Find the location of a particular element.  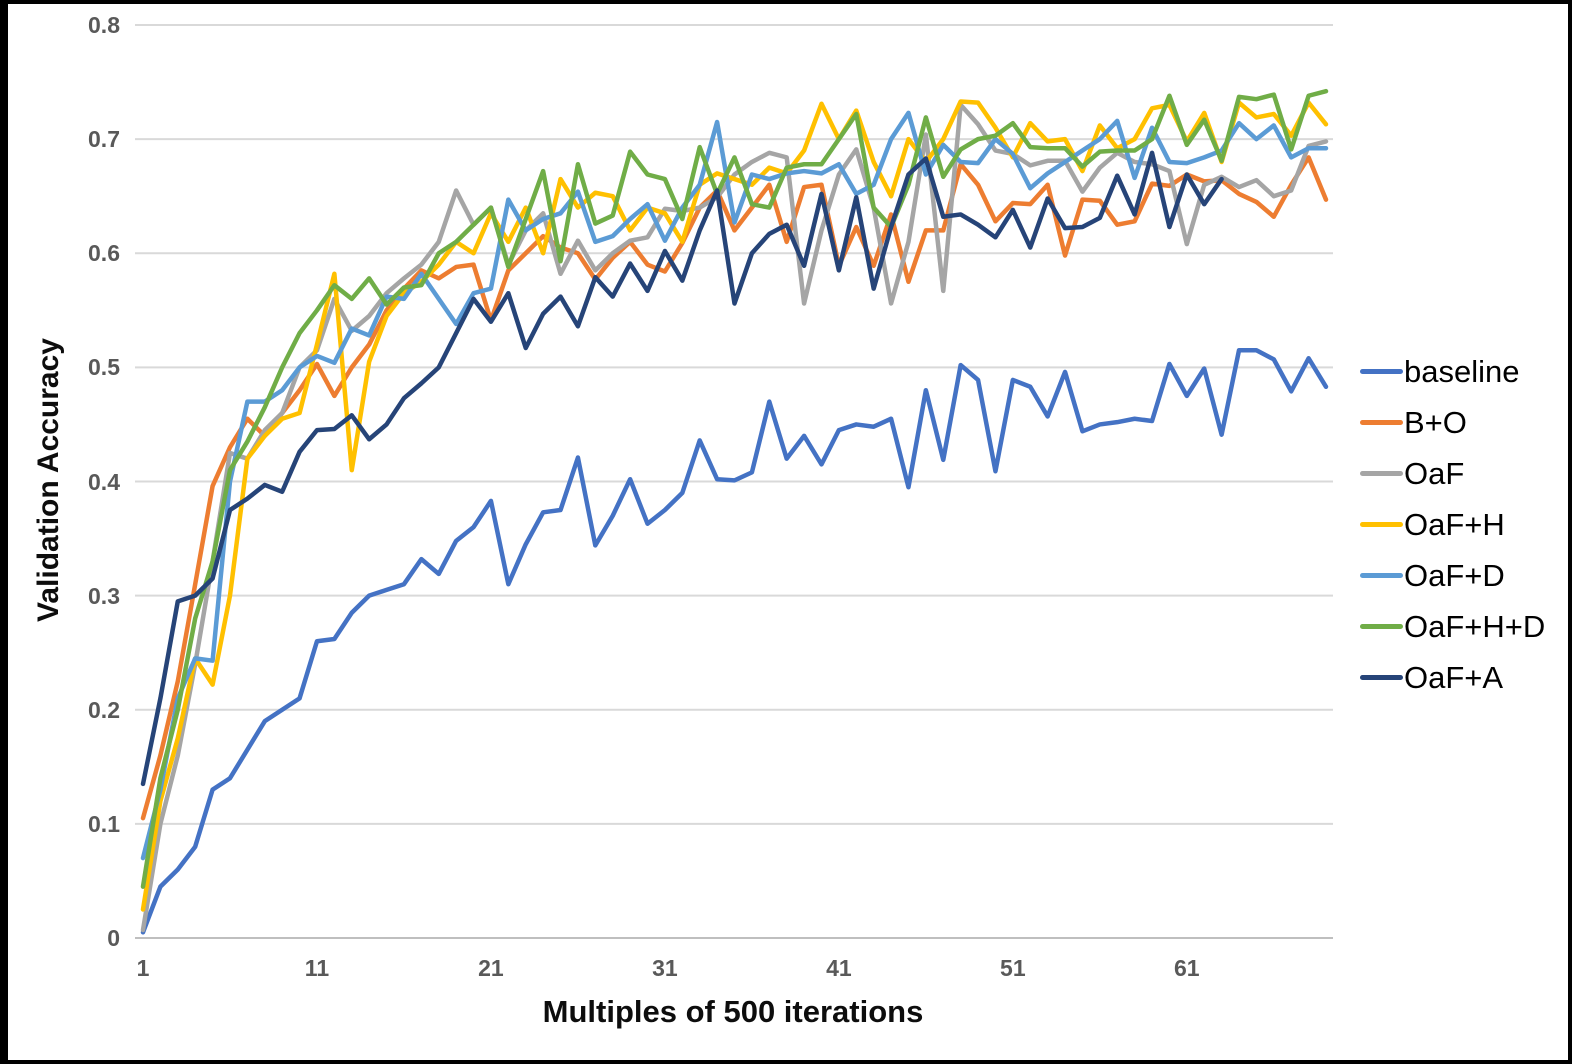

y-tick-label: 0.2 is located at coordinates (104, 709).